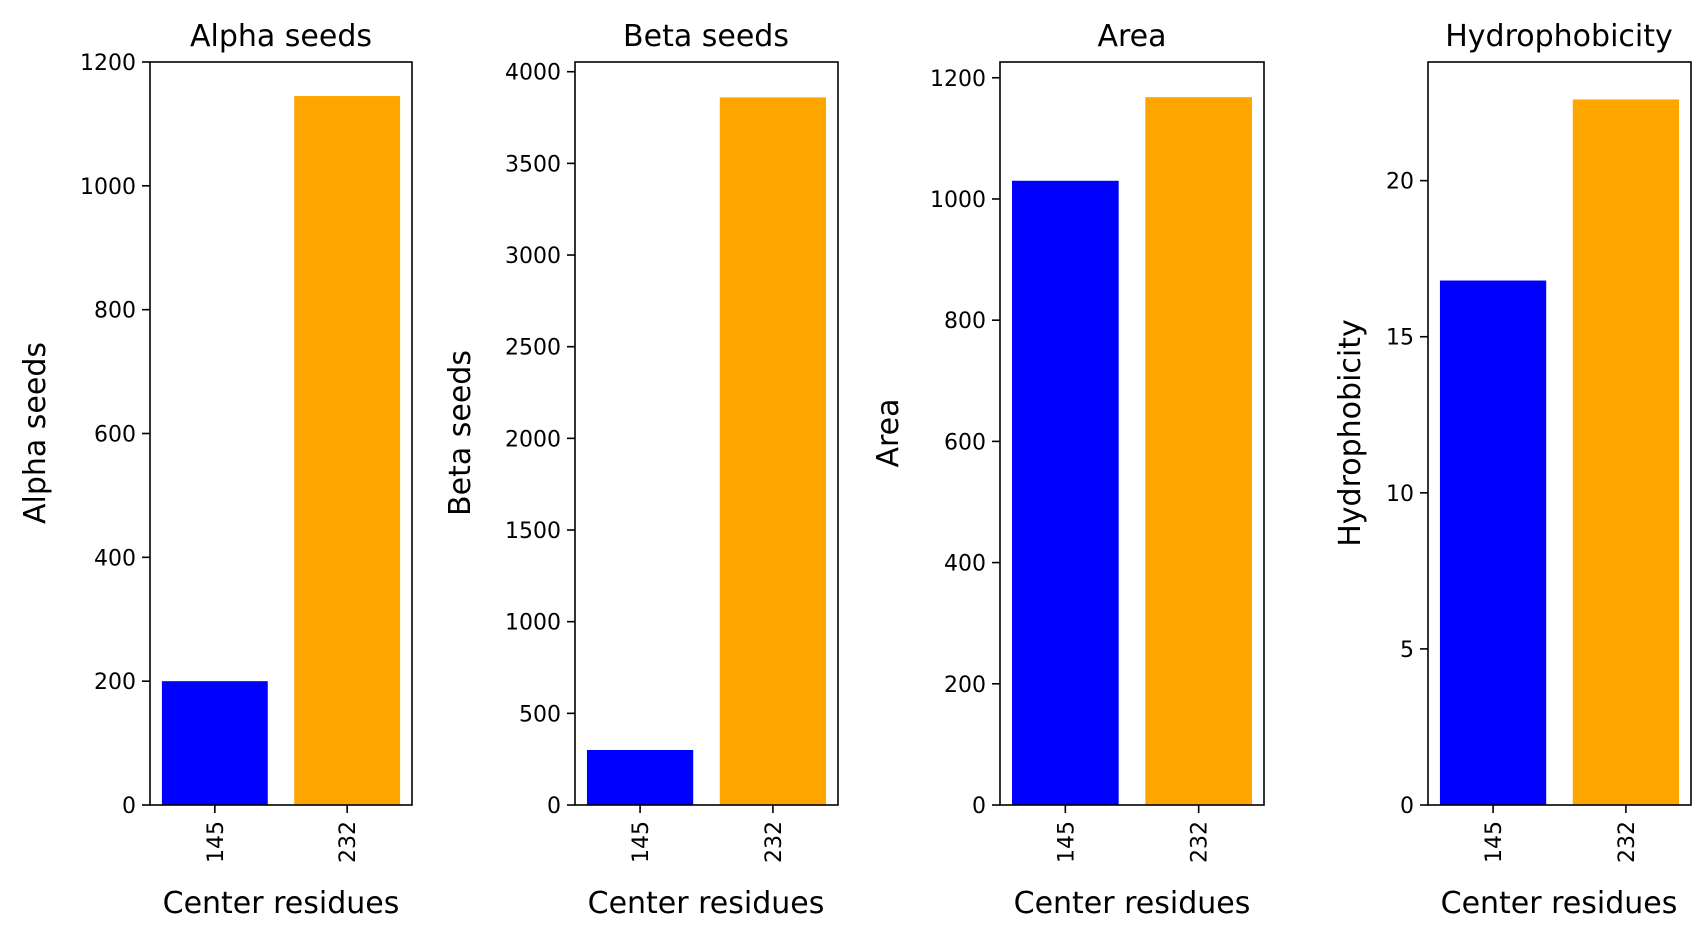 This screenshot has height=937, width=1706. Describe the element at coordinates (533, 348) in the screenshot. I see `y-tick-label: 2500` at that location.